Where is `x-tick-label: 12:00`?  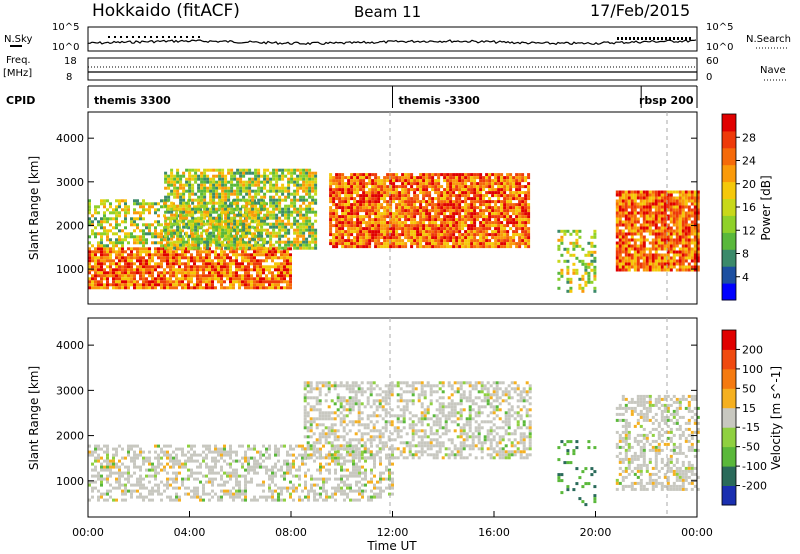
x-tick-label: 12:00 is located at coordinates (393, 532).